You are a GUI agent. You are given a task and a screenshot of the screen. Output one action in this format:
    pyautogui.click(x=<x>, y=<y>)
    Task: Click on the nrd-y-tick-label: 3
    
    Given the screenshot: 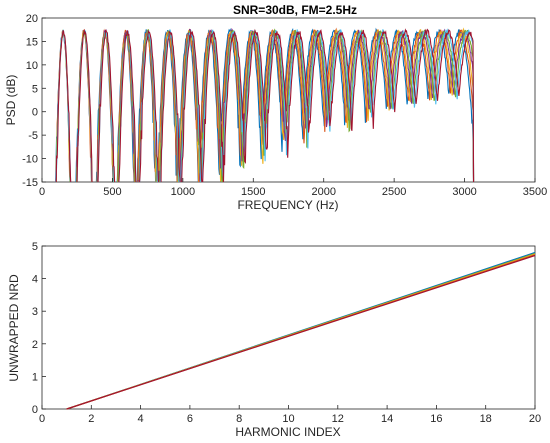 What is the action you would take?
    pyautogui.click(x=35, y=312)
    